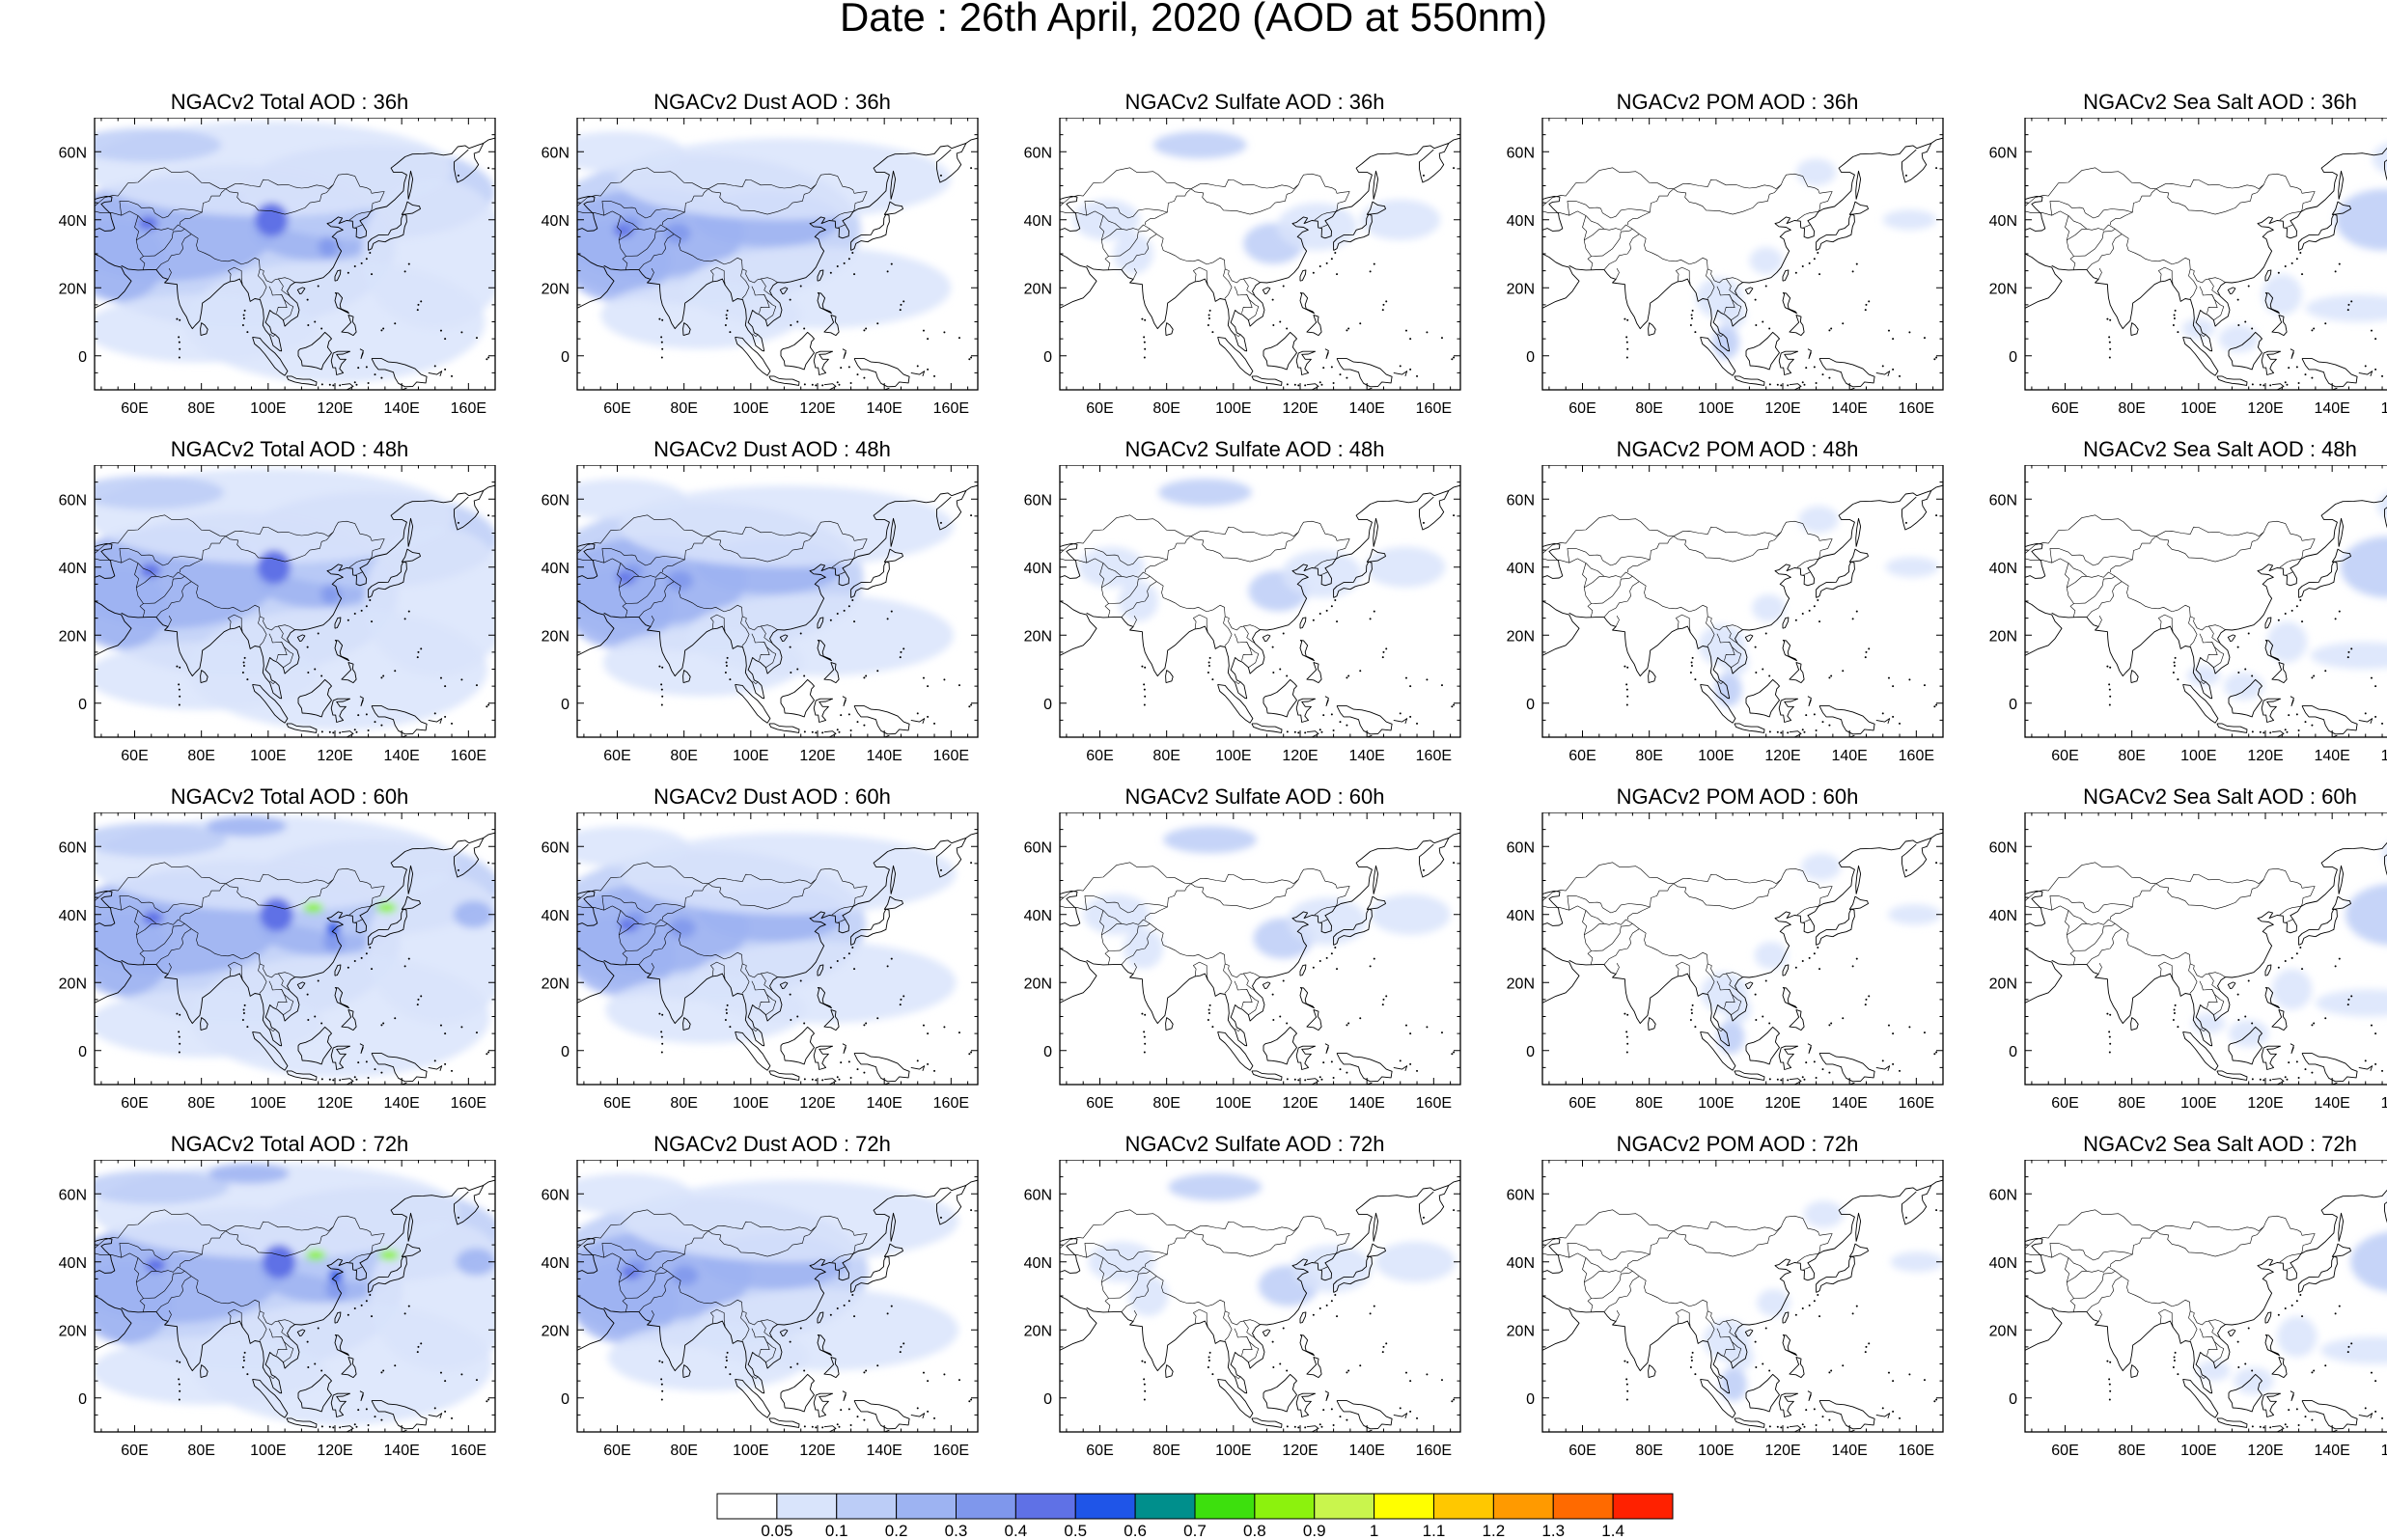 The height and width of the screenshot is (1540, 2387). What do you see at coordinates (1225, 1506) in the screenshot?
I see `colorbar-swatch` at bounding box center [1225, 1506].